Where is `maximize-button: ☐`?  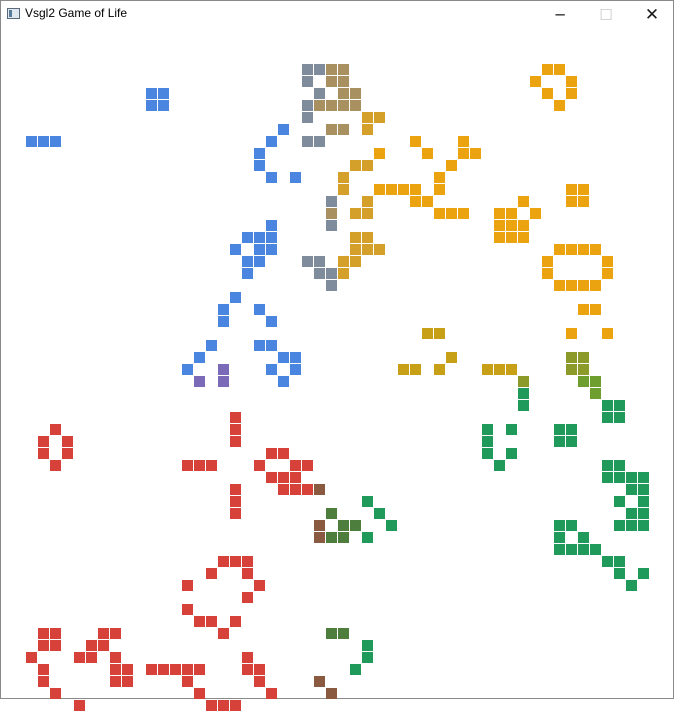
maximize-button: ☐ is located at coordinates (606, 14).